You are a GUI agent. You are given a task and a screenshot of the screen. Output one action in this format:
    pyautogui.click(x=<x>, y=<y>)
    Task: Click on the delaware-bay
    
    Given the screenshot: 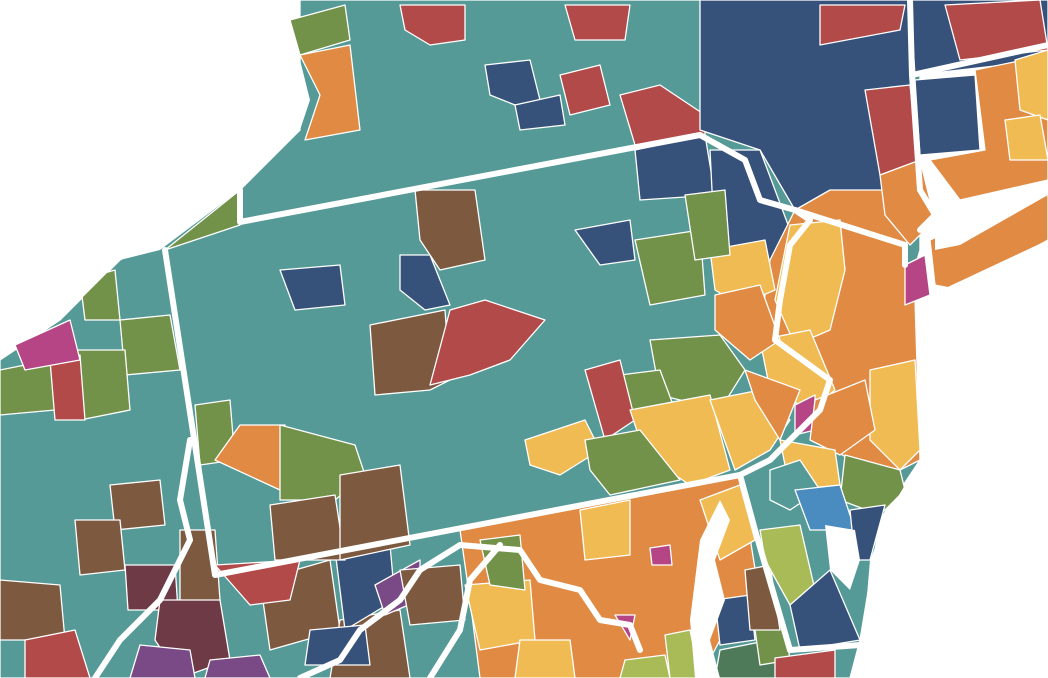 What is the action you would take?
    pyautogui.click(x=842, y=557)
    